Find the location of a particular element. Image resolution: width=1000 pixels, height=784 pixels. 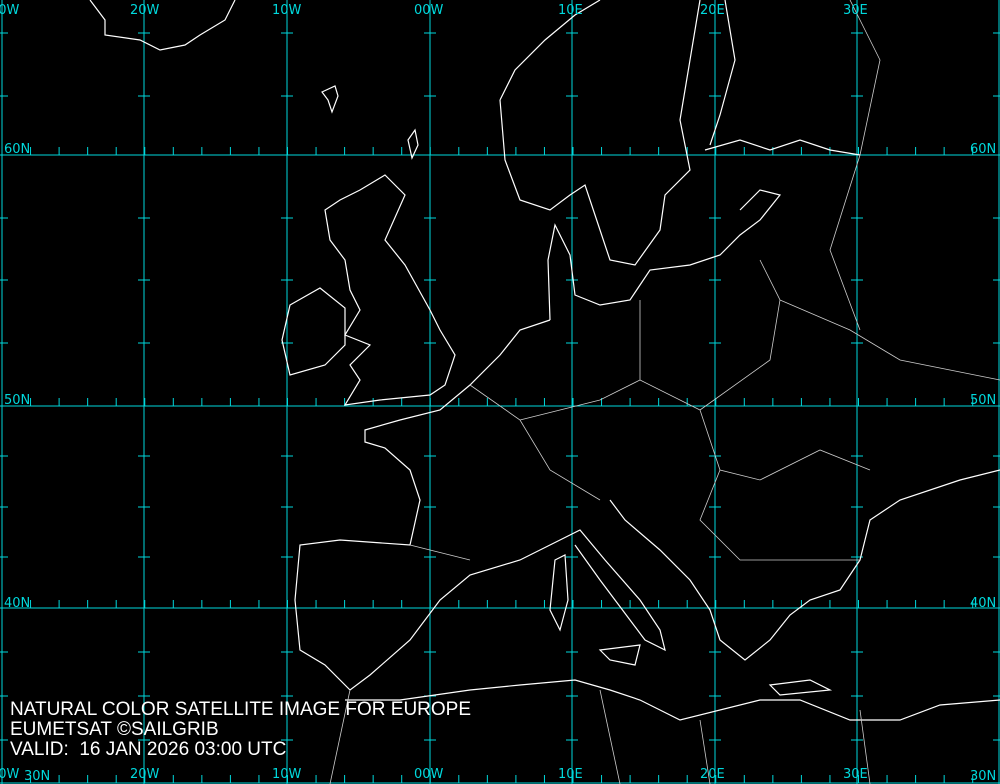

caption-credit: EUMETSAT ©SAILGRIB is located at coordinates (114, 729).